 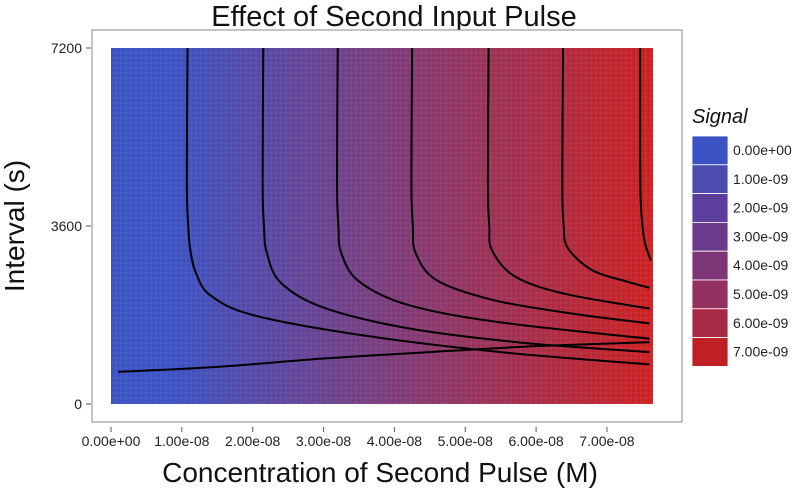 I want to click on legend-label: 6.00e-09, so click(x=760, y=323).